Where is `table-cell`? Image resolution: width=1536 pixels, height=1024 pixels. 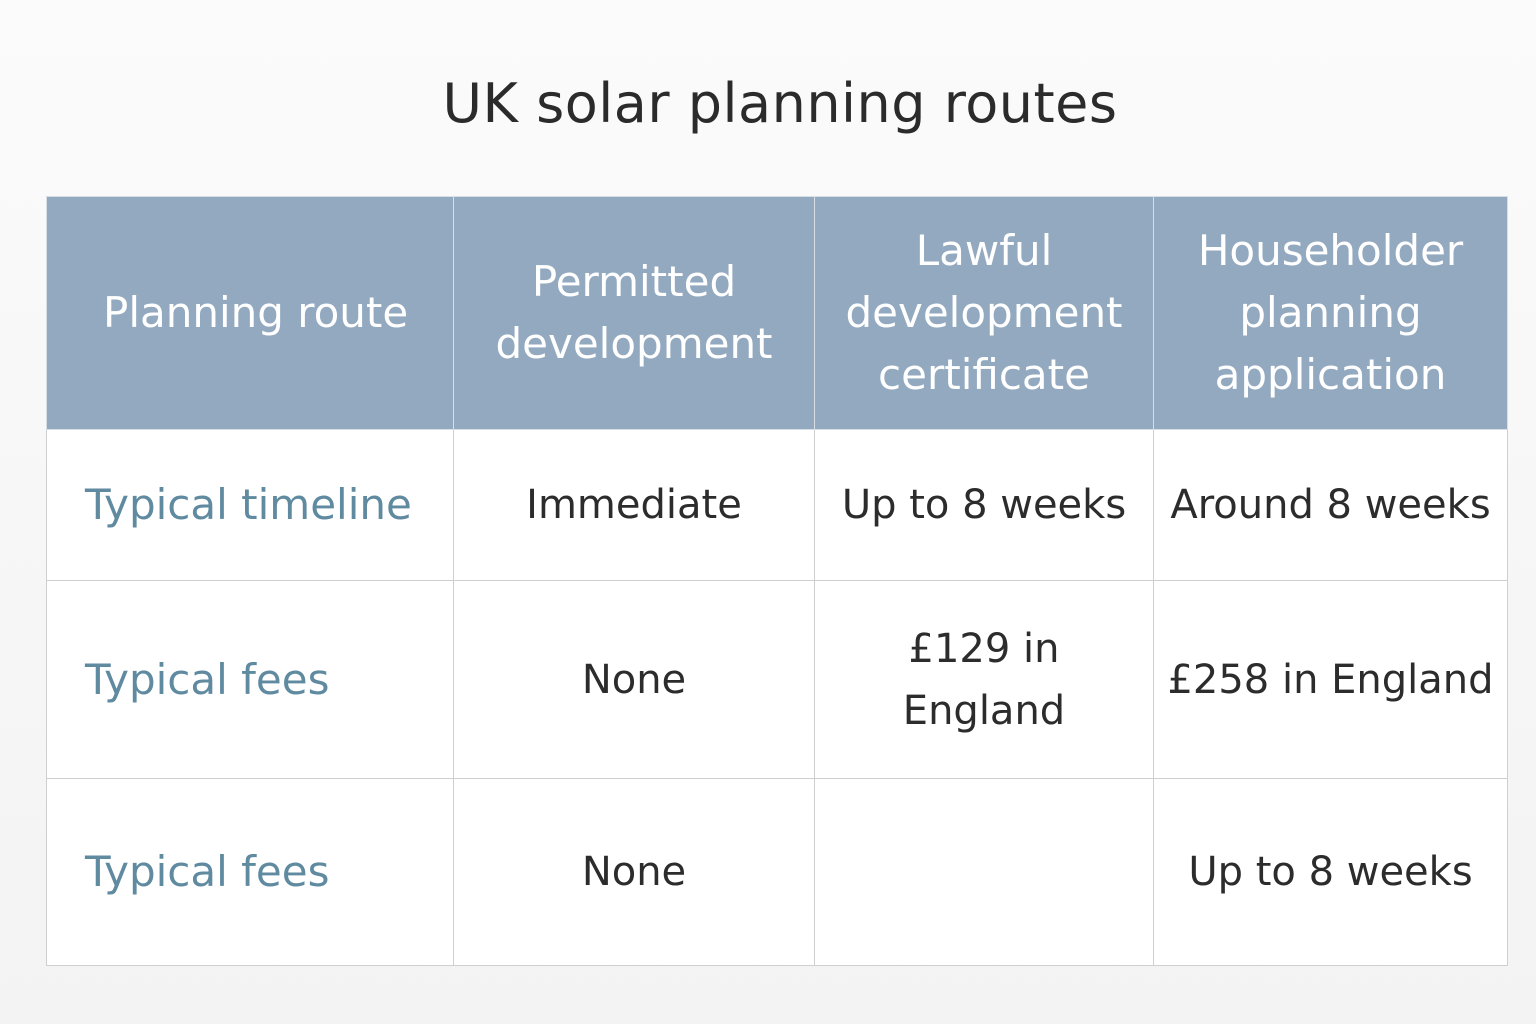 table-cell is located at coordinates (984, 872).